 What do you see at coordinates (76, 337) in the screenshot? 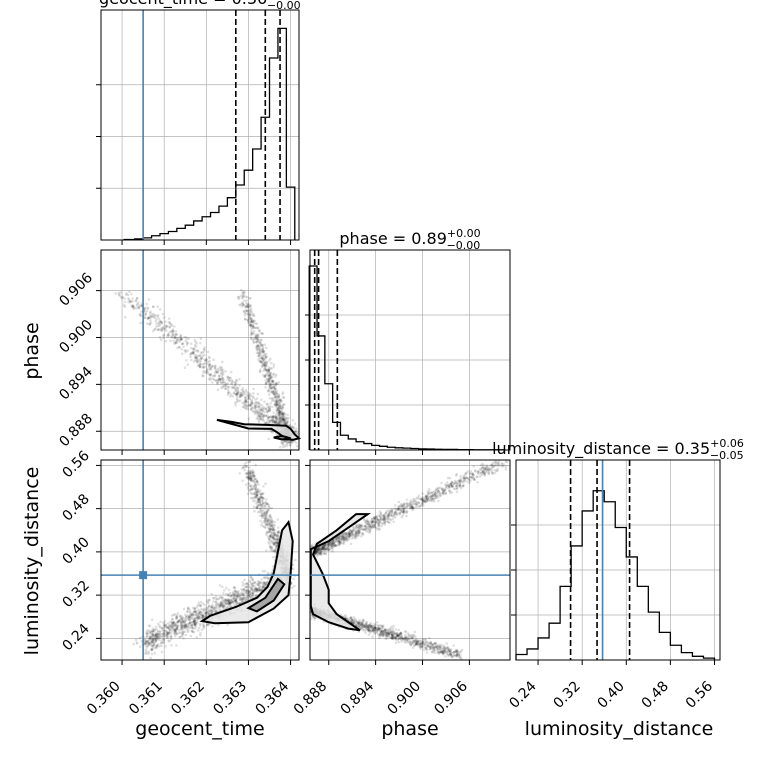
I see `phase-vs-geocent_time-ytick-label-2: 0.900` at bounding box center [76, 337].